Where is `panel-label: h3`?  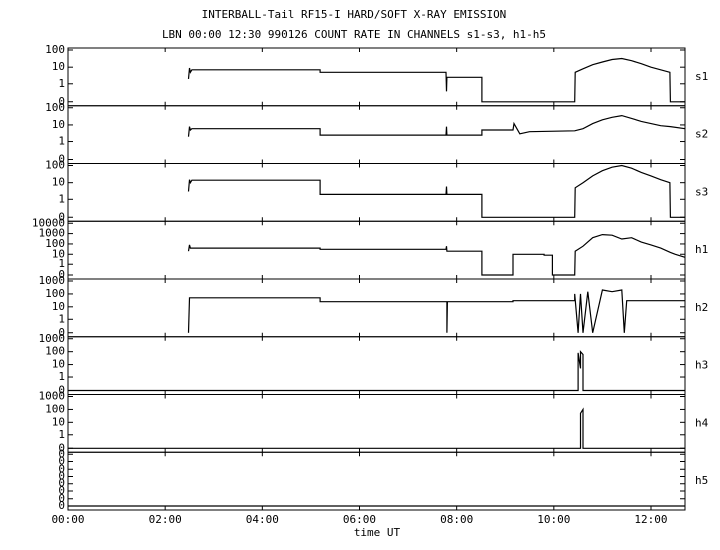
panel-label: h3 is located at coordinates (701, 365).